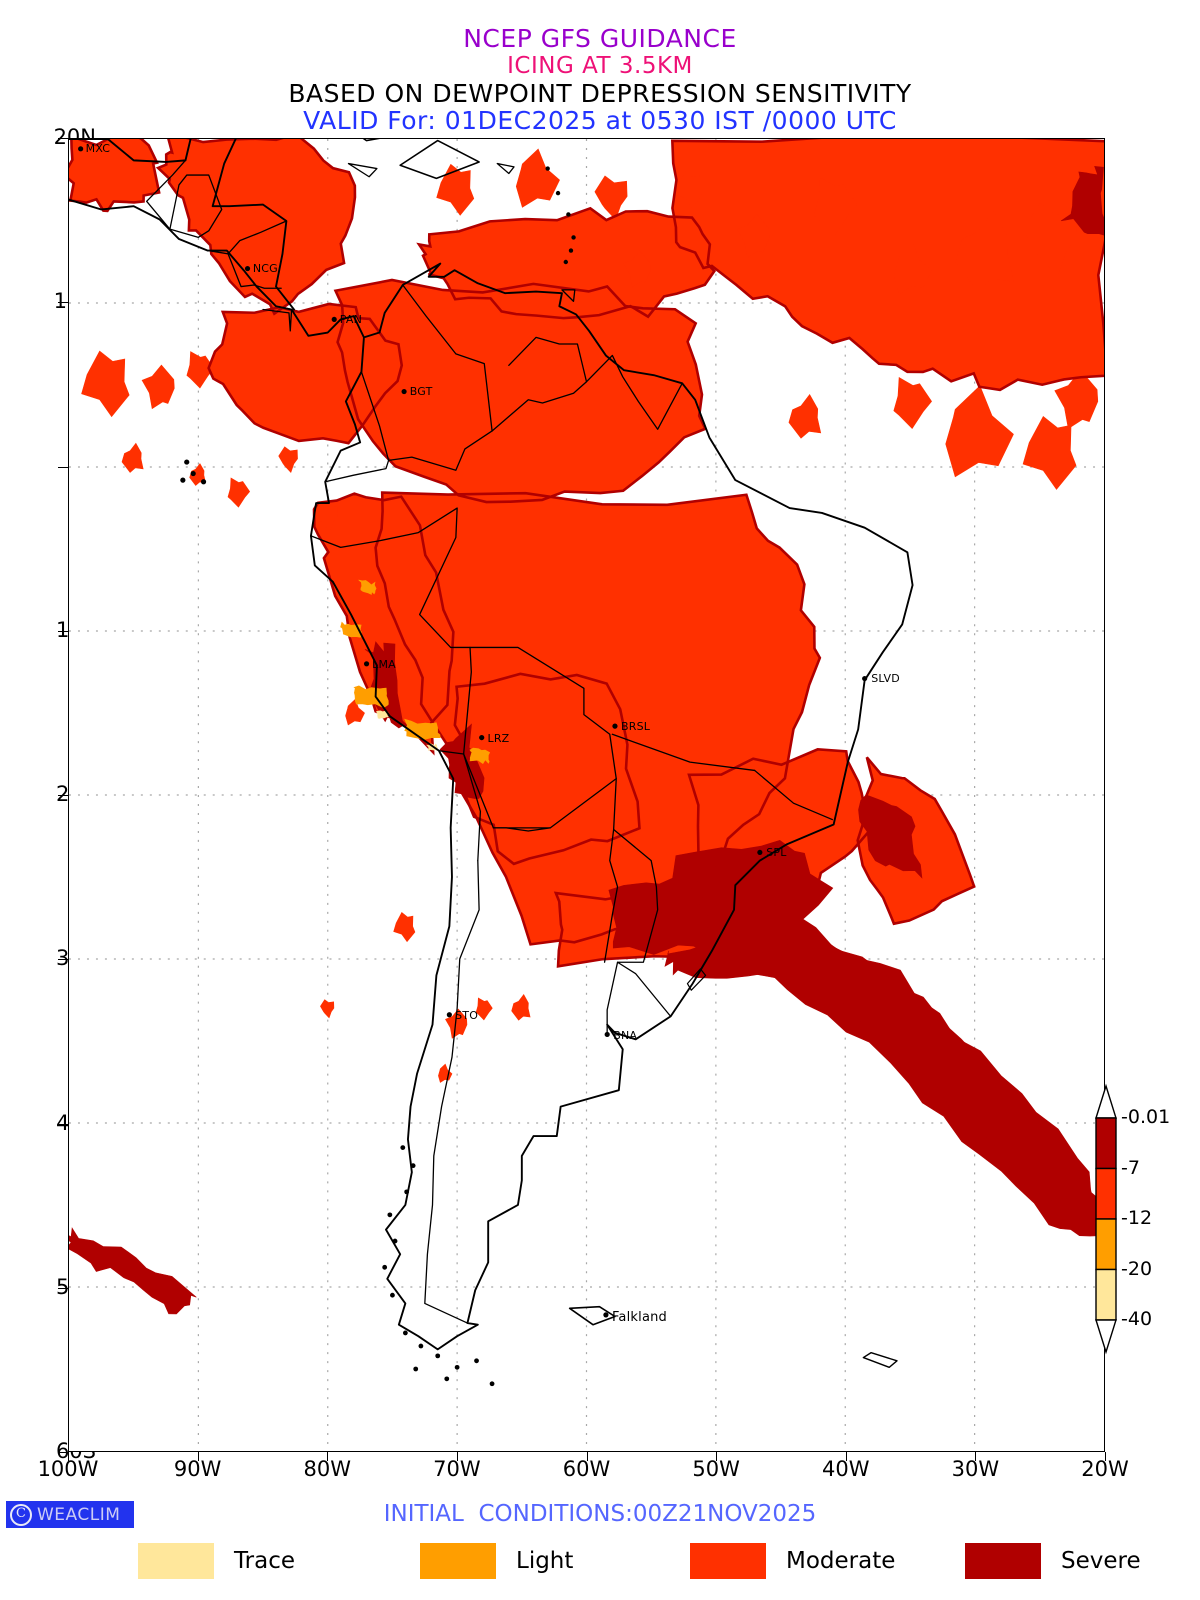  I want to click on x-axis-tick-label: 40W, so click(846, 1469).